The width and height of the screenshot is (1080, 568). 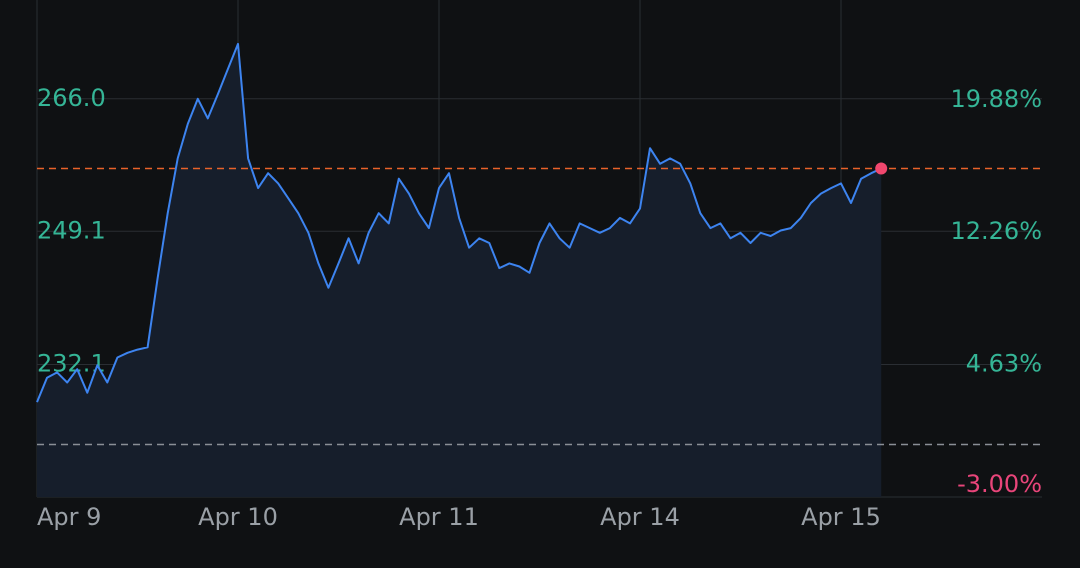 What do you see at coordinates (238, 517) in the screenshot?
I see `x-tick-label: Apr 10` at bounding box center [238, 517].